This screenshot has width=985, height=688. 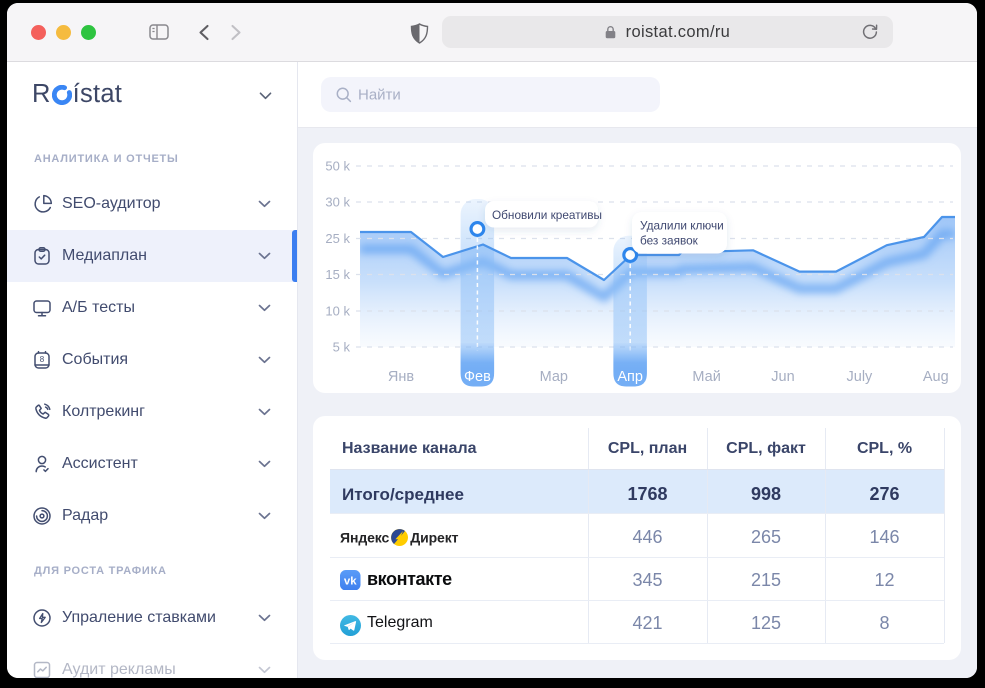 I want to click on svg-text: July, so click(x=860, y=377).